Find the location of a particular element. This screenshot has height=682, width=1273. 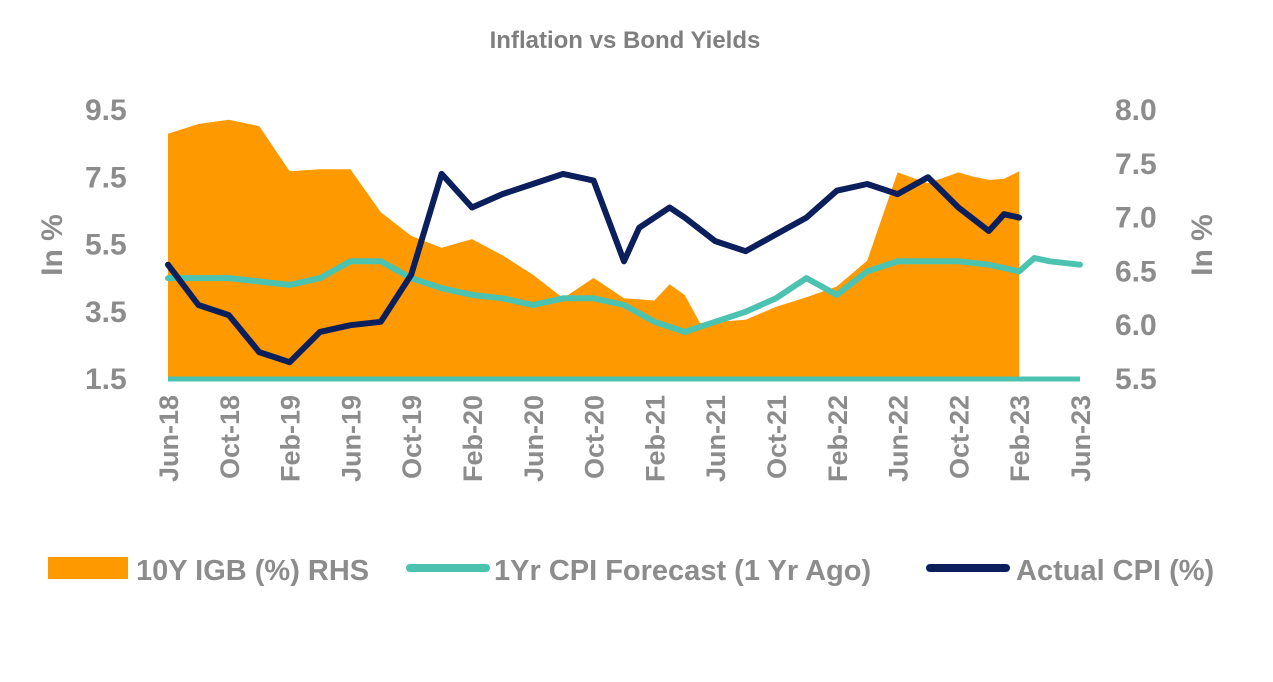

x-tick-label: Oct-20 is located at coordinates (595, 437).